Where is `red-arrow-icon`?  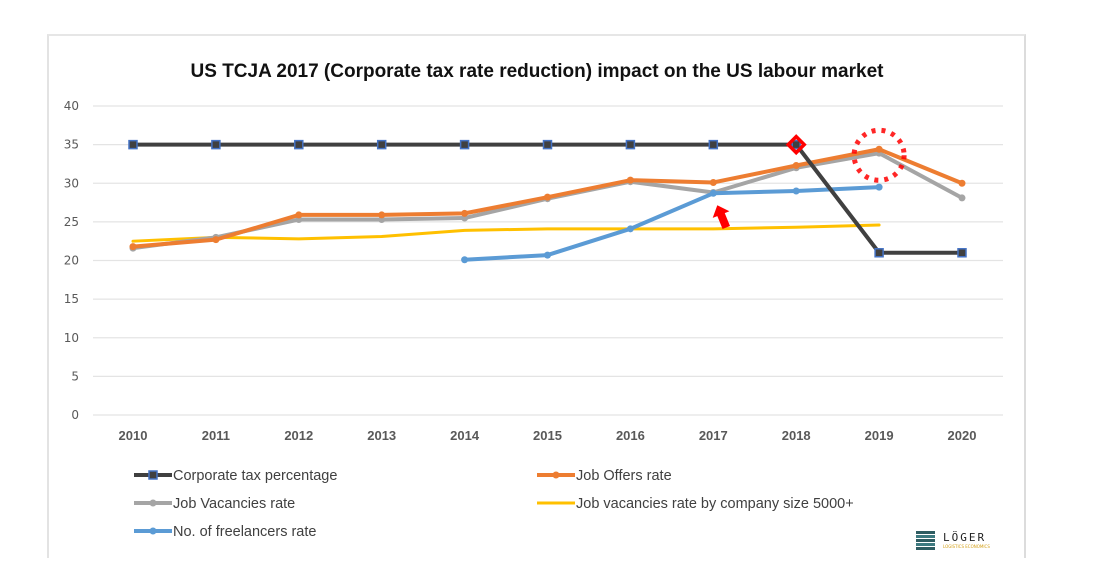
red-arrow-icon is located at coordinates (721, 217).